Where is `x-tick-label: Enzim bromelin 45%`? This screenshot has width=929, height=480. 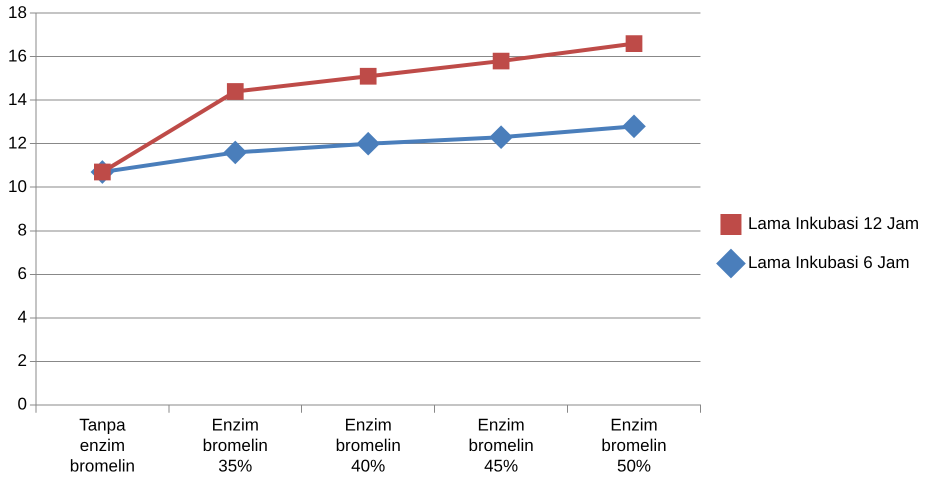
x-tick-label: Enzim bromelin 45% is located at coordinates (501, 446).